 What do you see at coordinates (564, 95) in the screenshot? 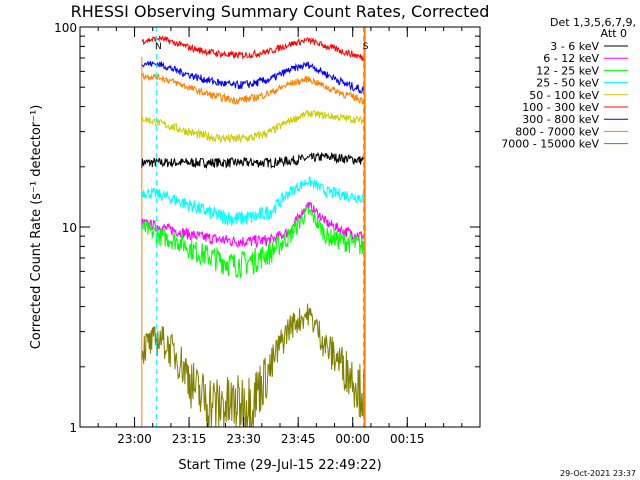
I see `legend-label-4: 50 - 100 keV` at bounding box center [564, 95].